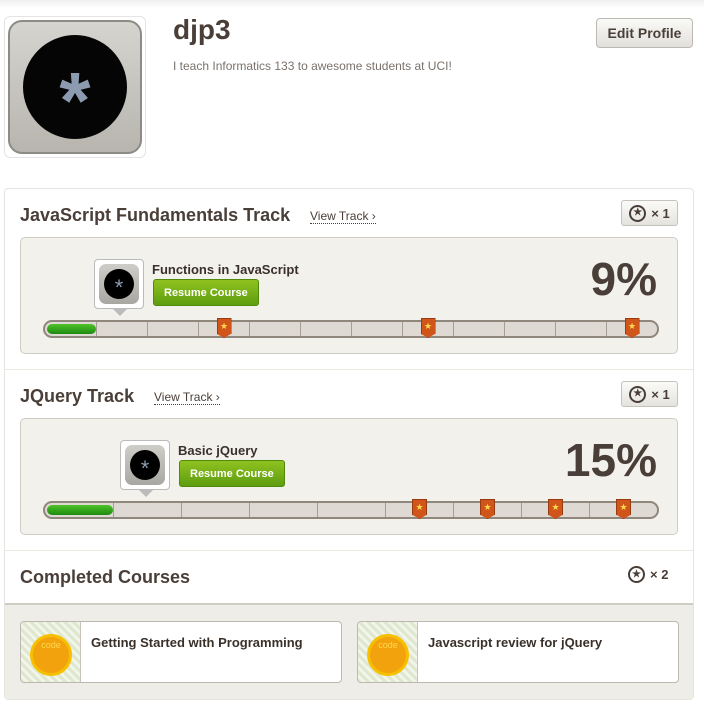  Describe the element at coordinates (644, 33) in the screenshot. I see `edit-profile-button: Edit Profile` at that location.